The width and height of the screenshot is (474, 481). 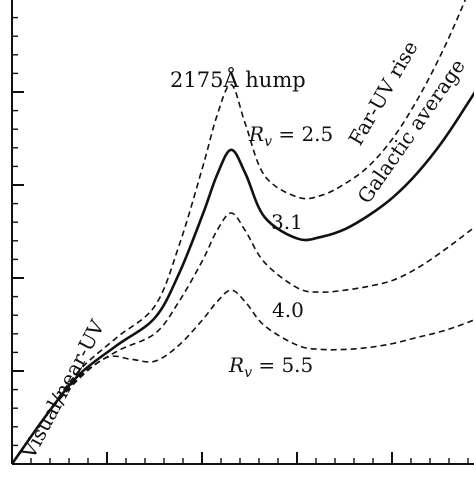 What do you see at coordinates (63, 390) in the screenshot?
I see `visual-near-uv-label: Visual/near-UV` at bounding box center [63, 390].